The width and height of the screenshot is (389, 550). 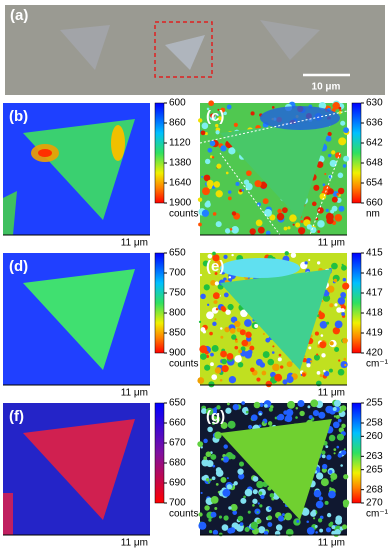 What do you see at coordinates (183, 364) in the screenshot?
I see `colorbar-unit: counts` at bounding box center [183, 364].